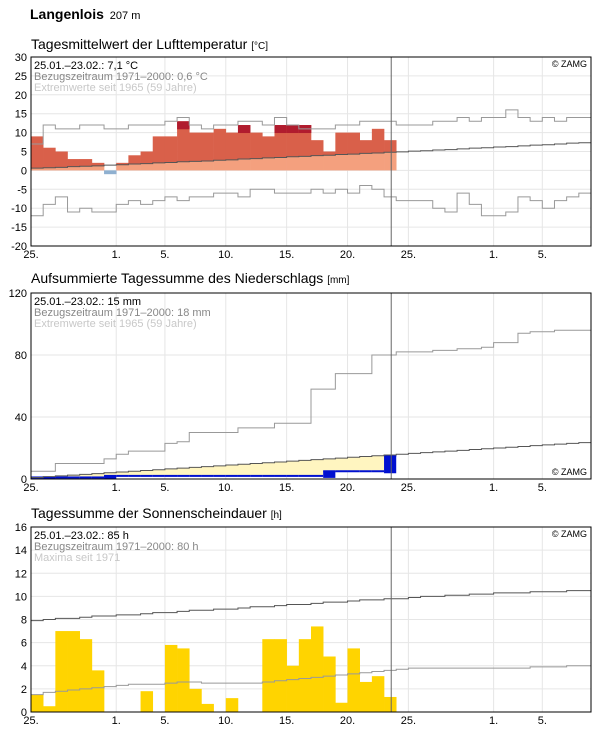 The height and width of the screenshot is (729, 596). I want to click on temperature-chart-title: Tagesmittelwert der Lufttemperatur [°C], so click(149, 44).